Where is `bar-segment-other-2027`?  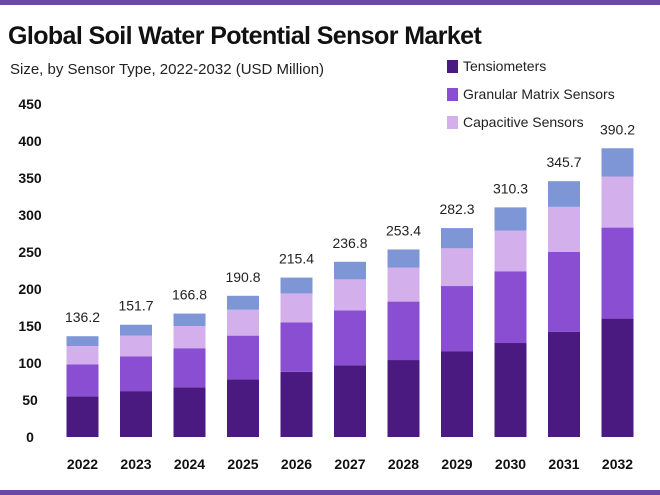
bar-segment-other-2027 is located at coordinates (350, 270).